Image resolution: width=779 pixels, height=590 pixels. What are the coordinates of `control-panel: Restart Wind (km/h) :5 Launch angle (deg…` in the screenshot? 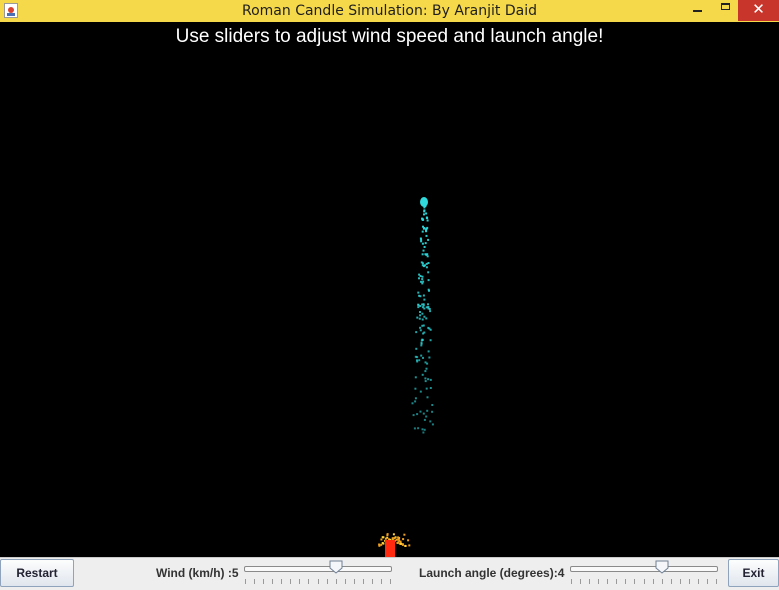 It's located at (389, 573).